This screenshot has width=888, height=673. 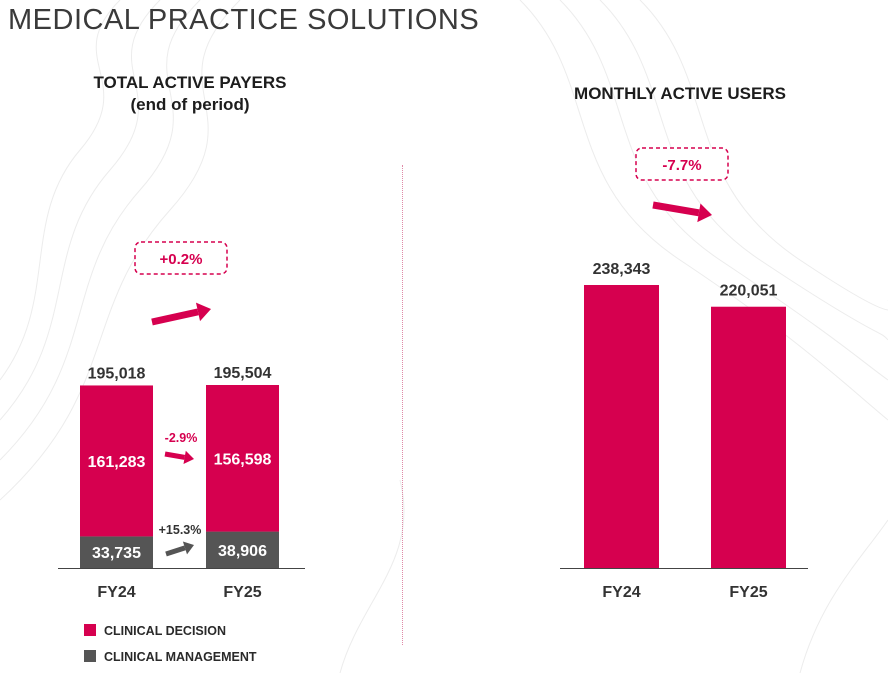 I want to click on clinical-decision-arrow-head, so click(x=188, y=457).